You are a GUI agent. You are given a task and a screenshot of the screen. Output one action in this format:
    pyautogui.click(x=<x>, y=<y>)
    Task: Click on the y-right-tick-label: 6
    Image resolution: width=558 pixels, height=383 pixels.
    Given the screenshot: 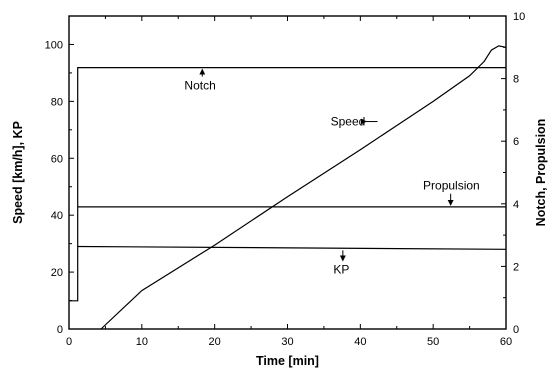 What is the action you would take?
    pyautogui.click(x=516, y=142)
    